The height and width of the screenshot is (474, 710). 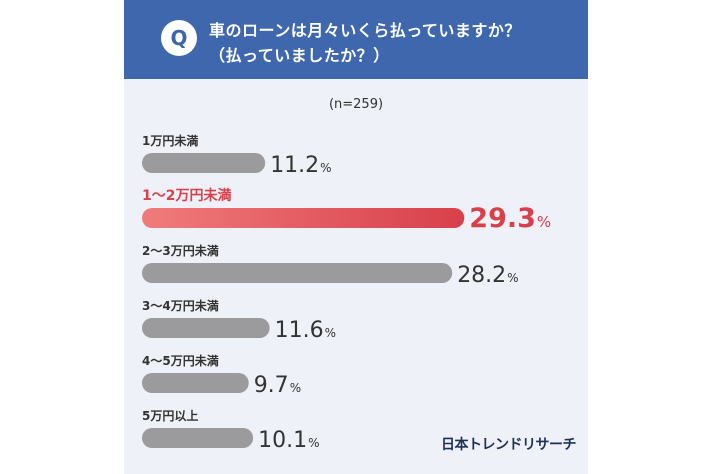 What do you see at coordinates (509, 445) in the screenshot?
I see `brand-logo: 日本トレンドリサーチ` at bounding box center [509, 445].